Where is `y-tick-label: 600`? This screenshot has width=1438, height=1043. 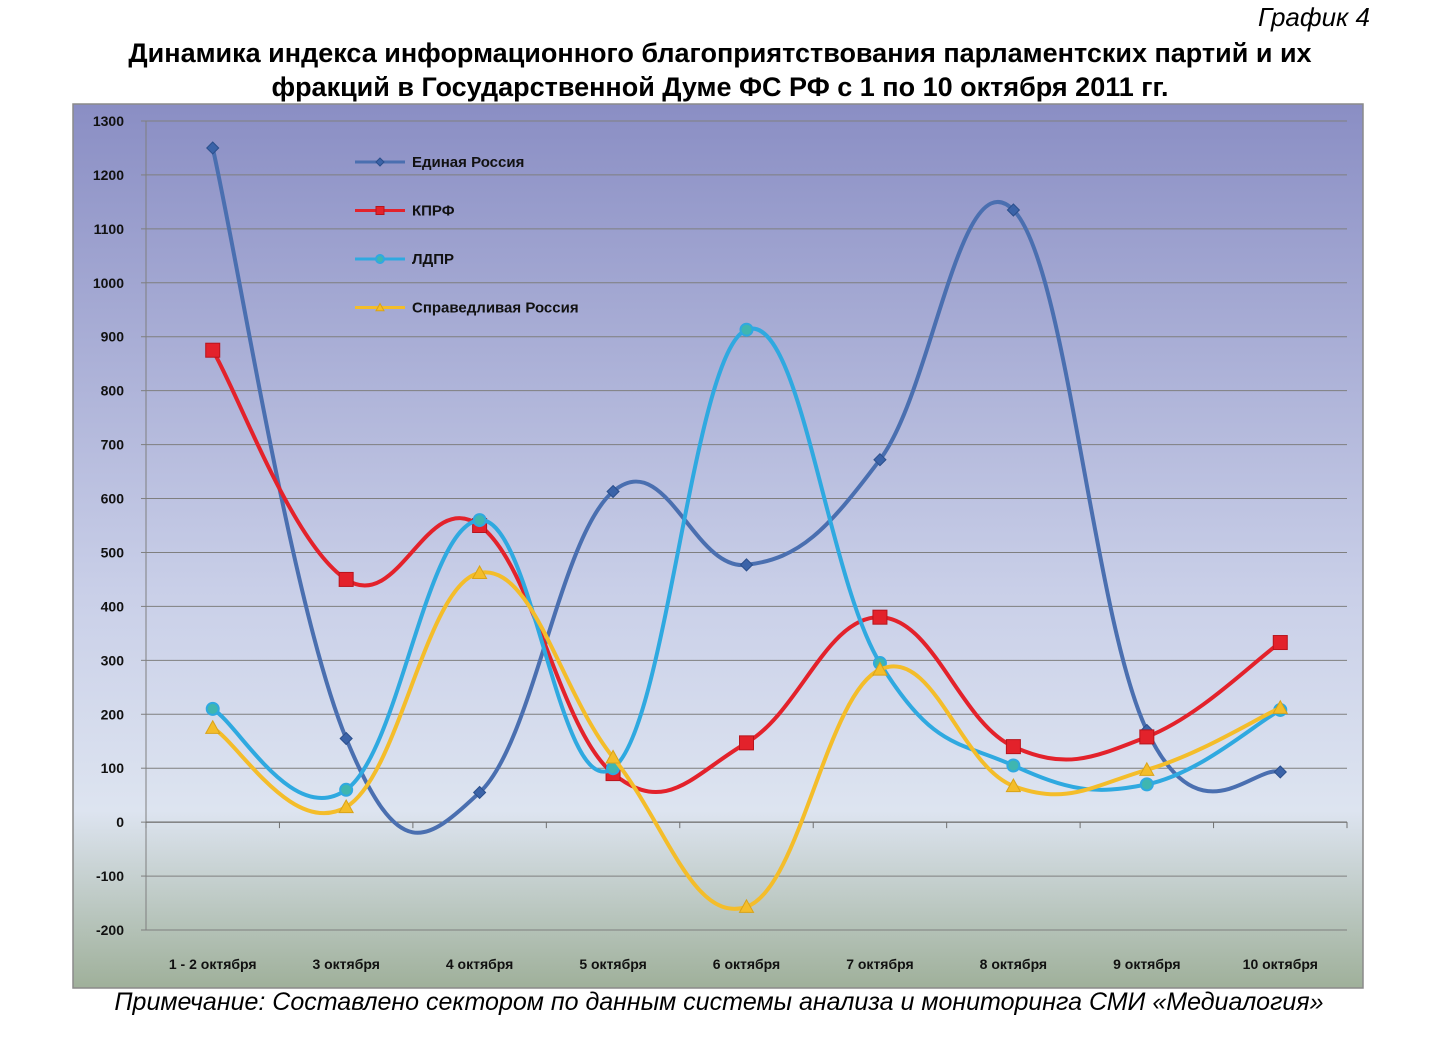
y-tick-label: 600 is located at coordinates (113, 499).